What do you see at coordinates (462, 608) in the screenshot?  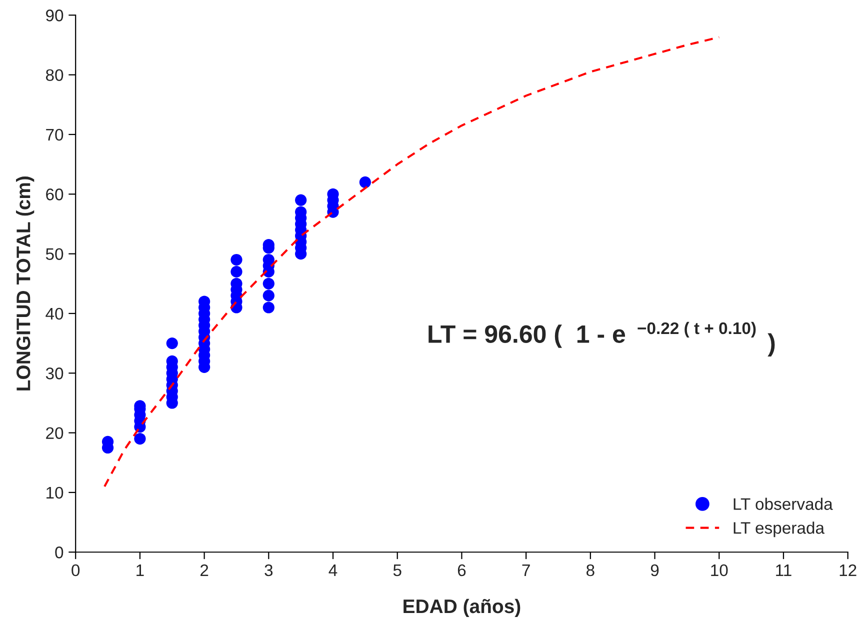 I see `x-axis-title: EDAD (años)` at bounding box center [462, 608].